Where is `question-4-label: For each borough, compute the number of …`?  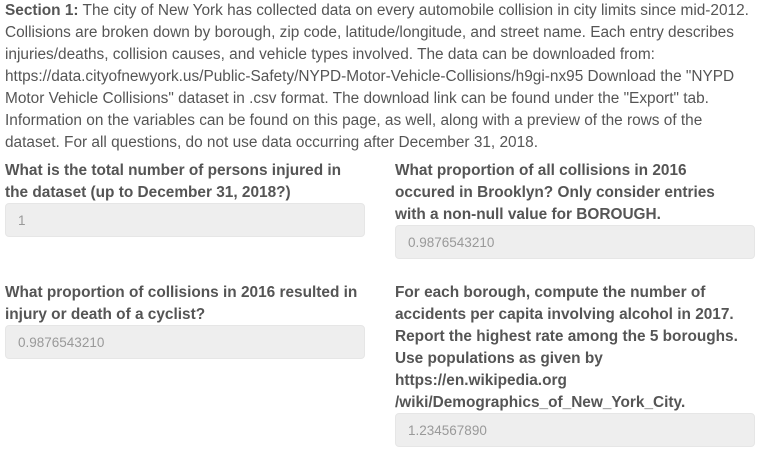
question-4-label: For each borough, compute the number of … is located at coordinates (566, 347).